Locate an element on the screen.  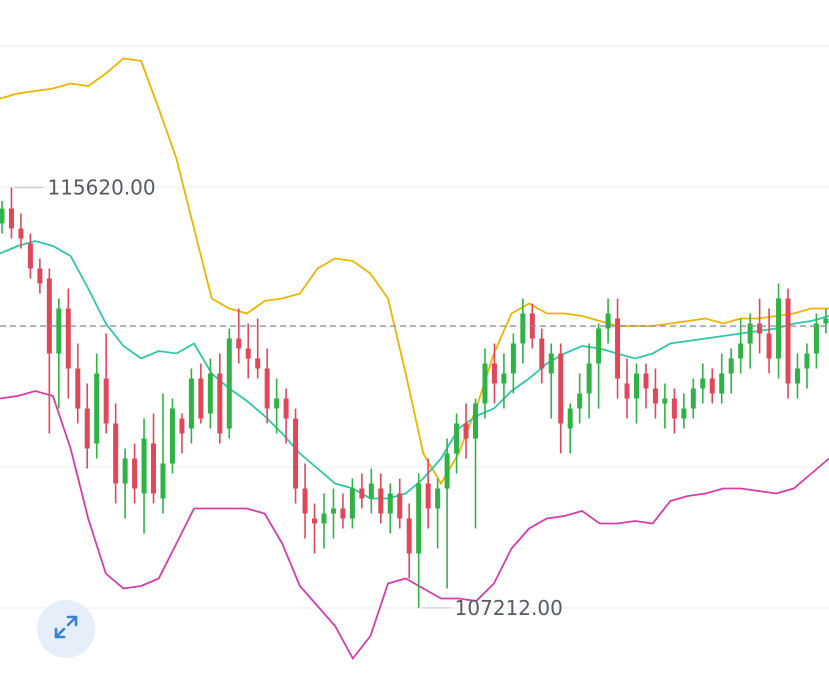
low-price-label: 107212.00 is located at coordinates (509, 608).